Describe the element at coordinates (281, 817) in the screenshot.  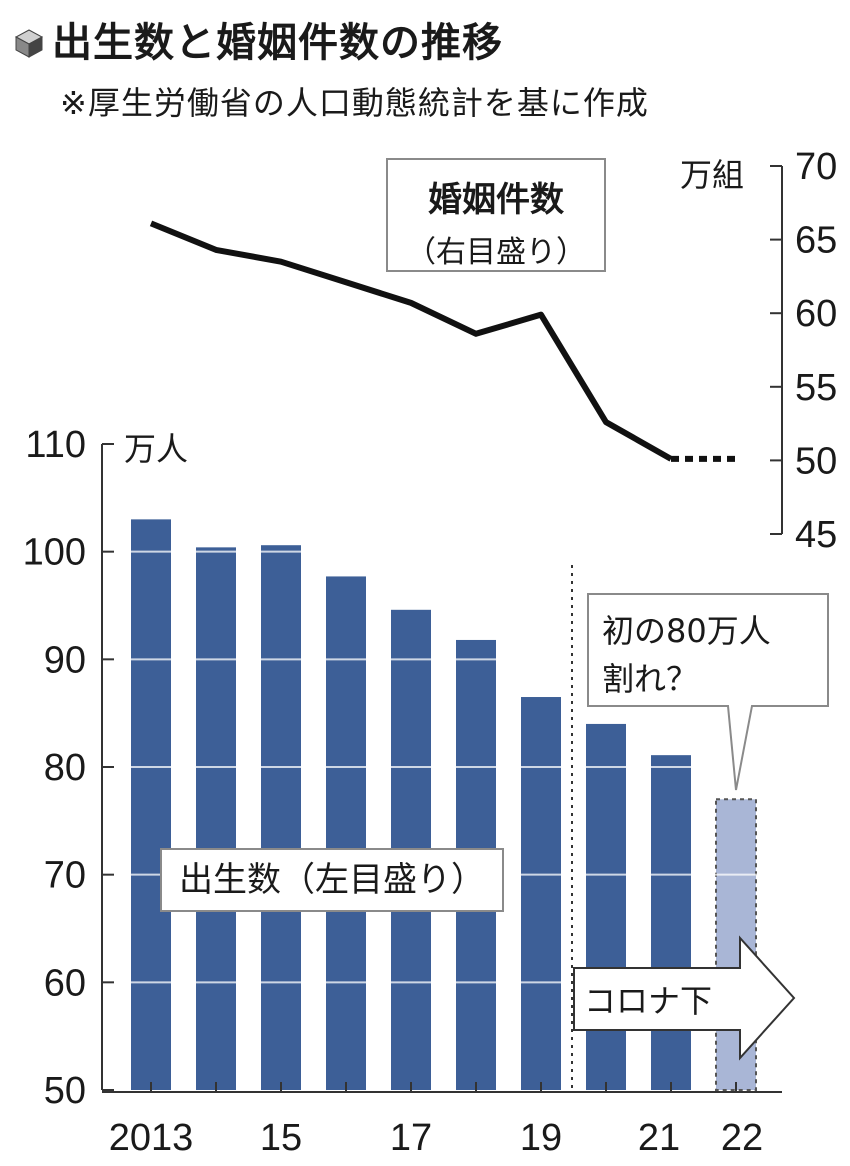
I see `births-bar-2015` at that location.